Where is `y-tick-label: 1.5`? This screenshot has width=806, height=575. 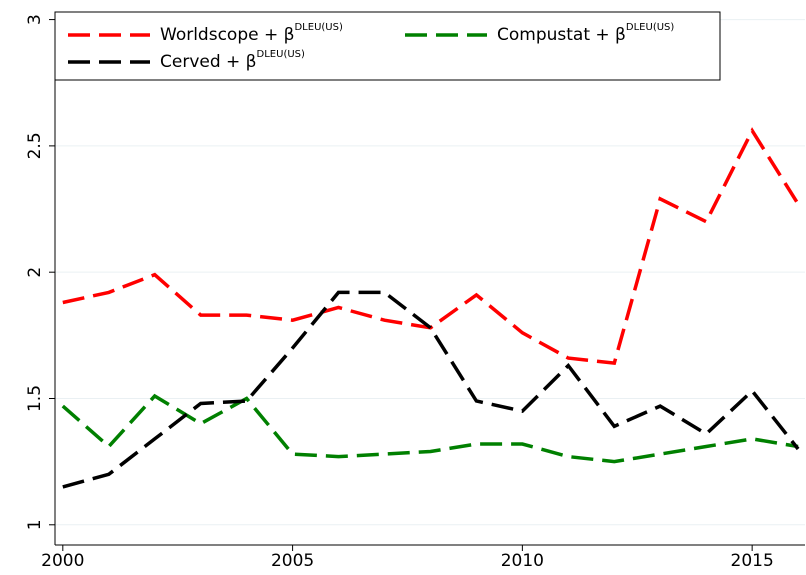
y-tick-label: 1.5 is located at coordinates (35, 398).